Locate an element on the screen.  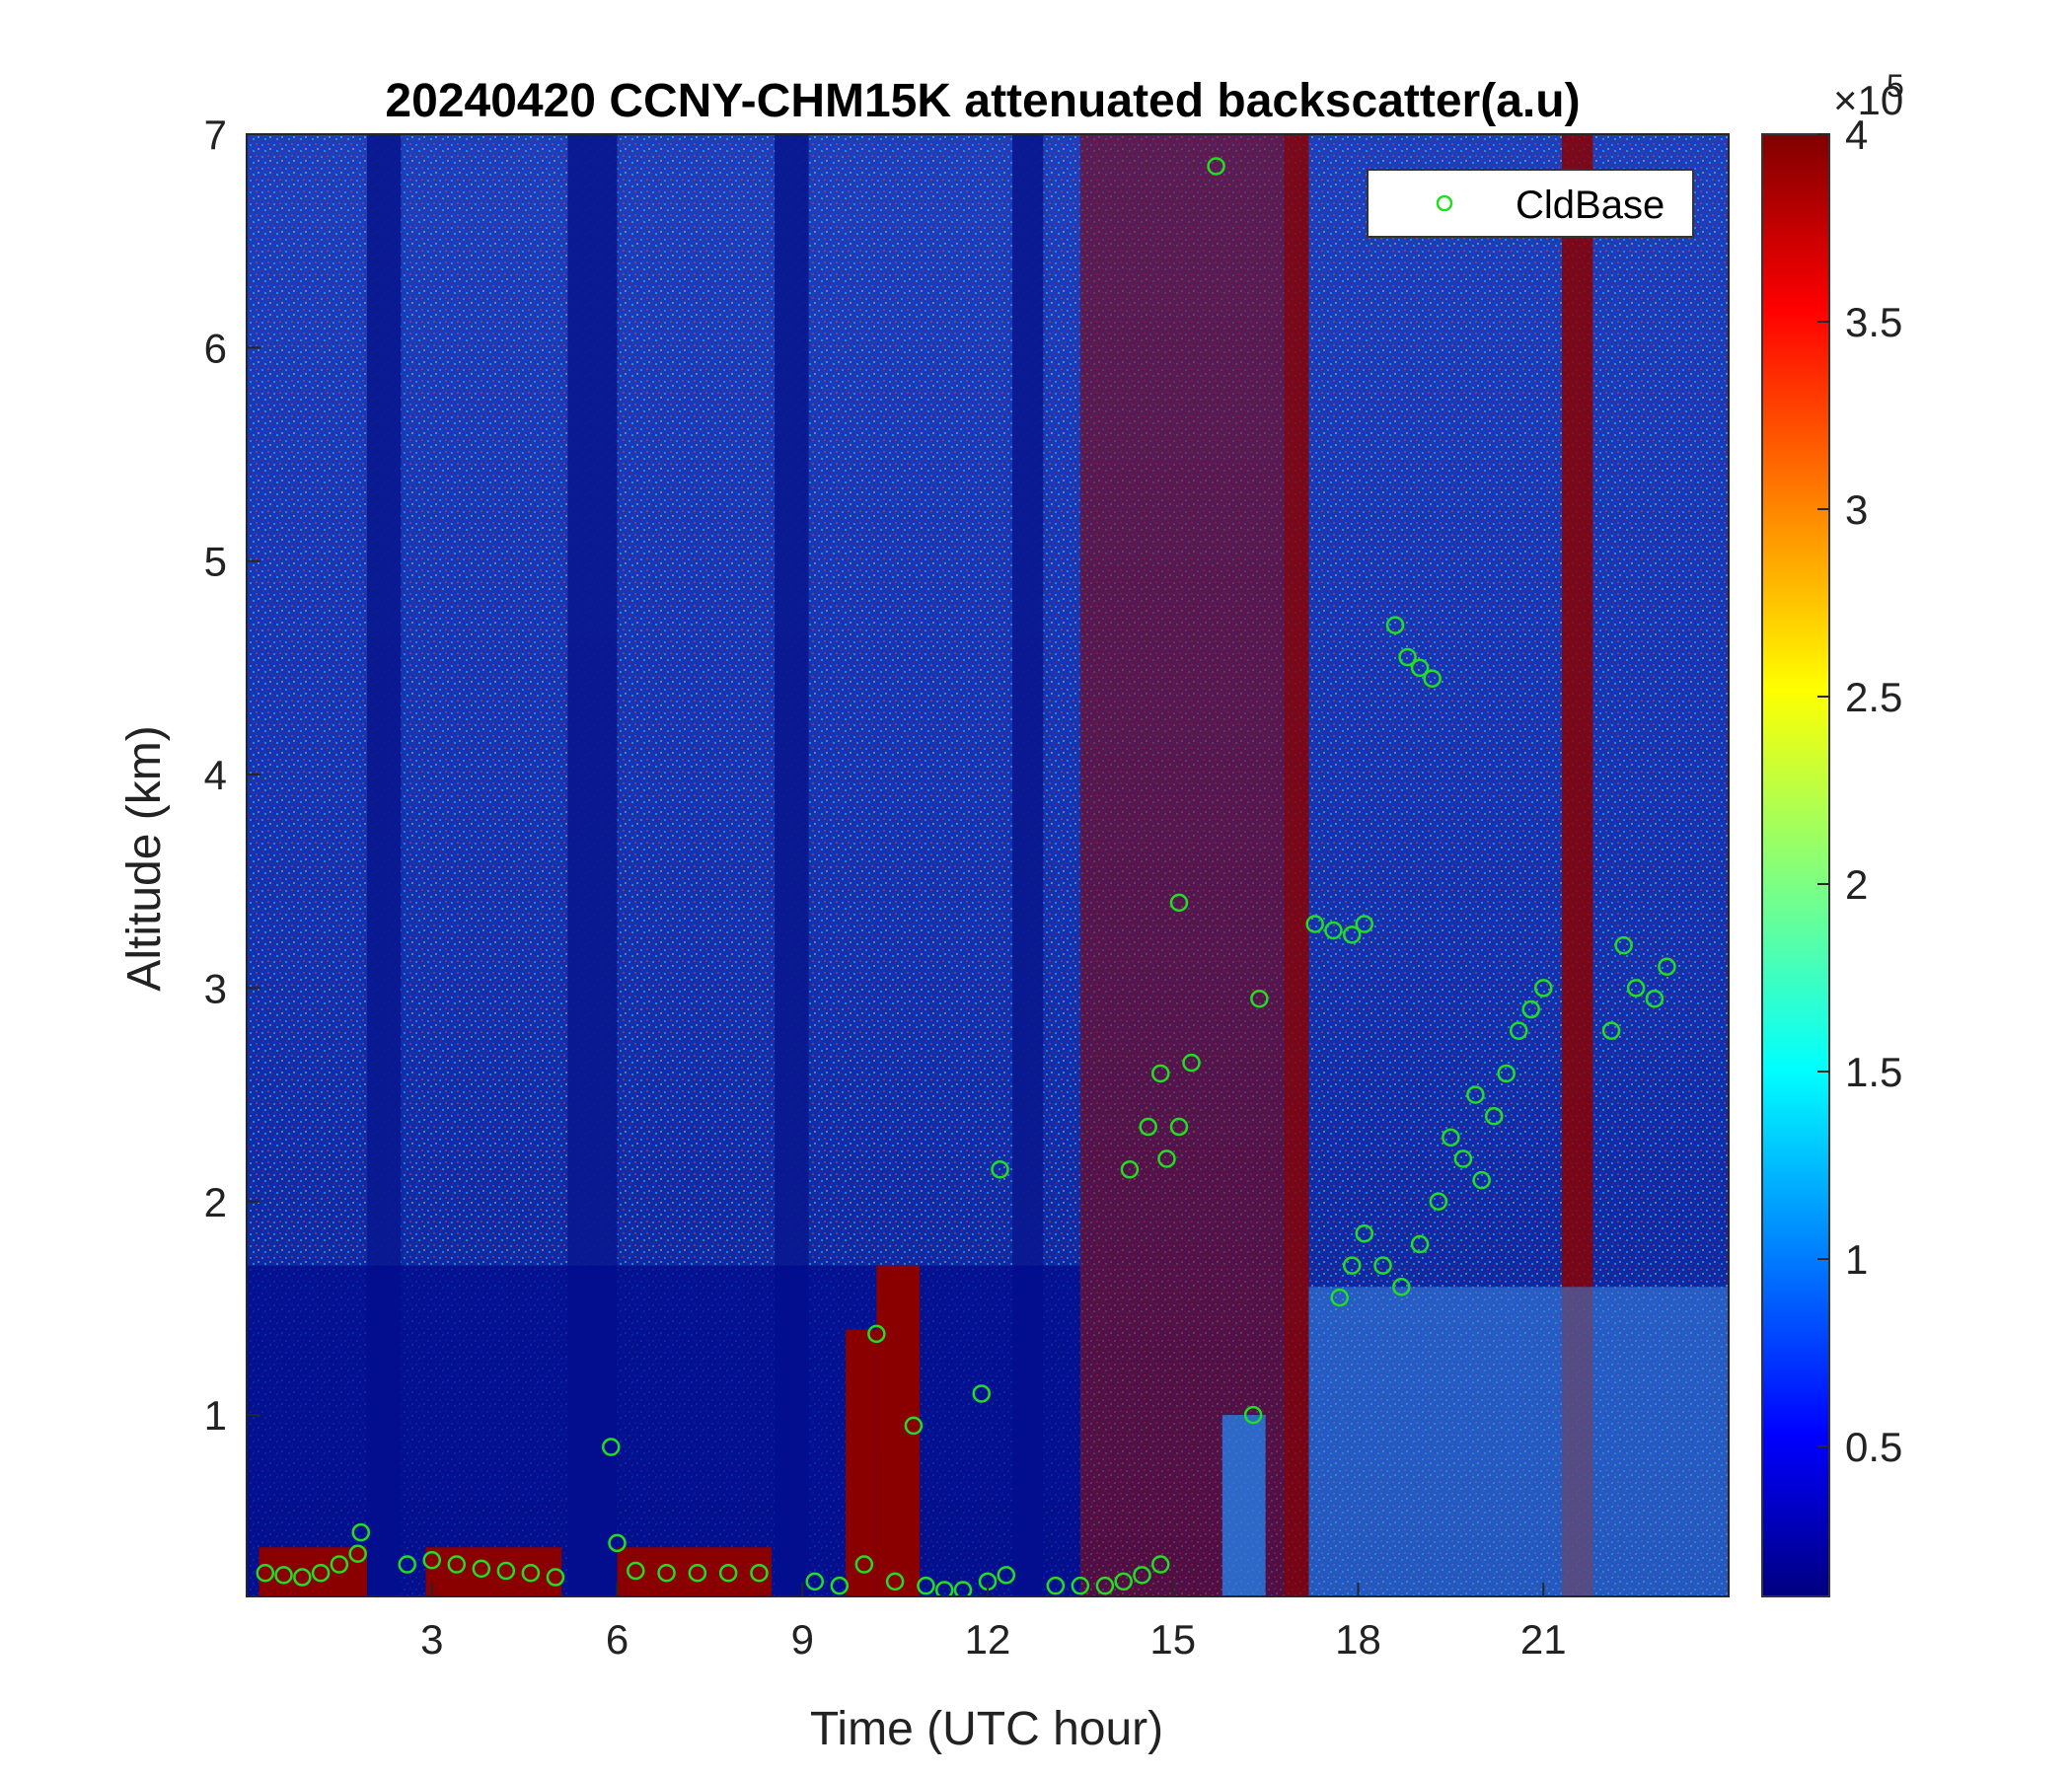
y-tick-label: 2 is located at coordinates (216, 1202).